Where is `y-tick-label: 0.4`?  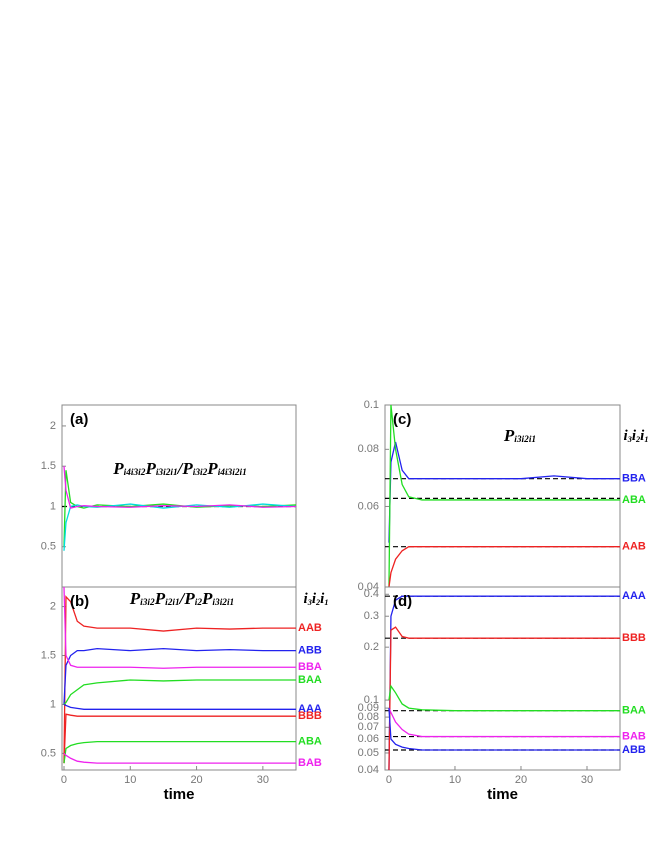 y-tick-label: 0.4 is located at coordinates (371, 594).